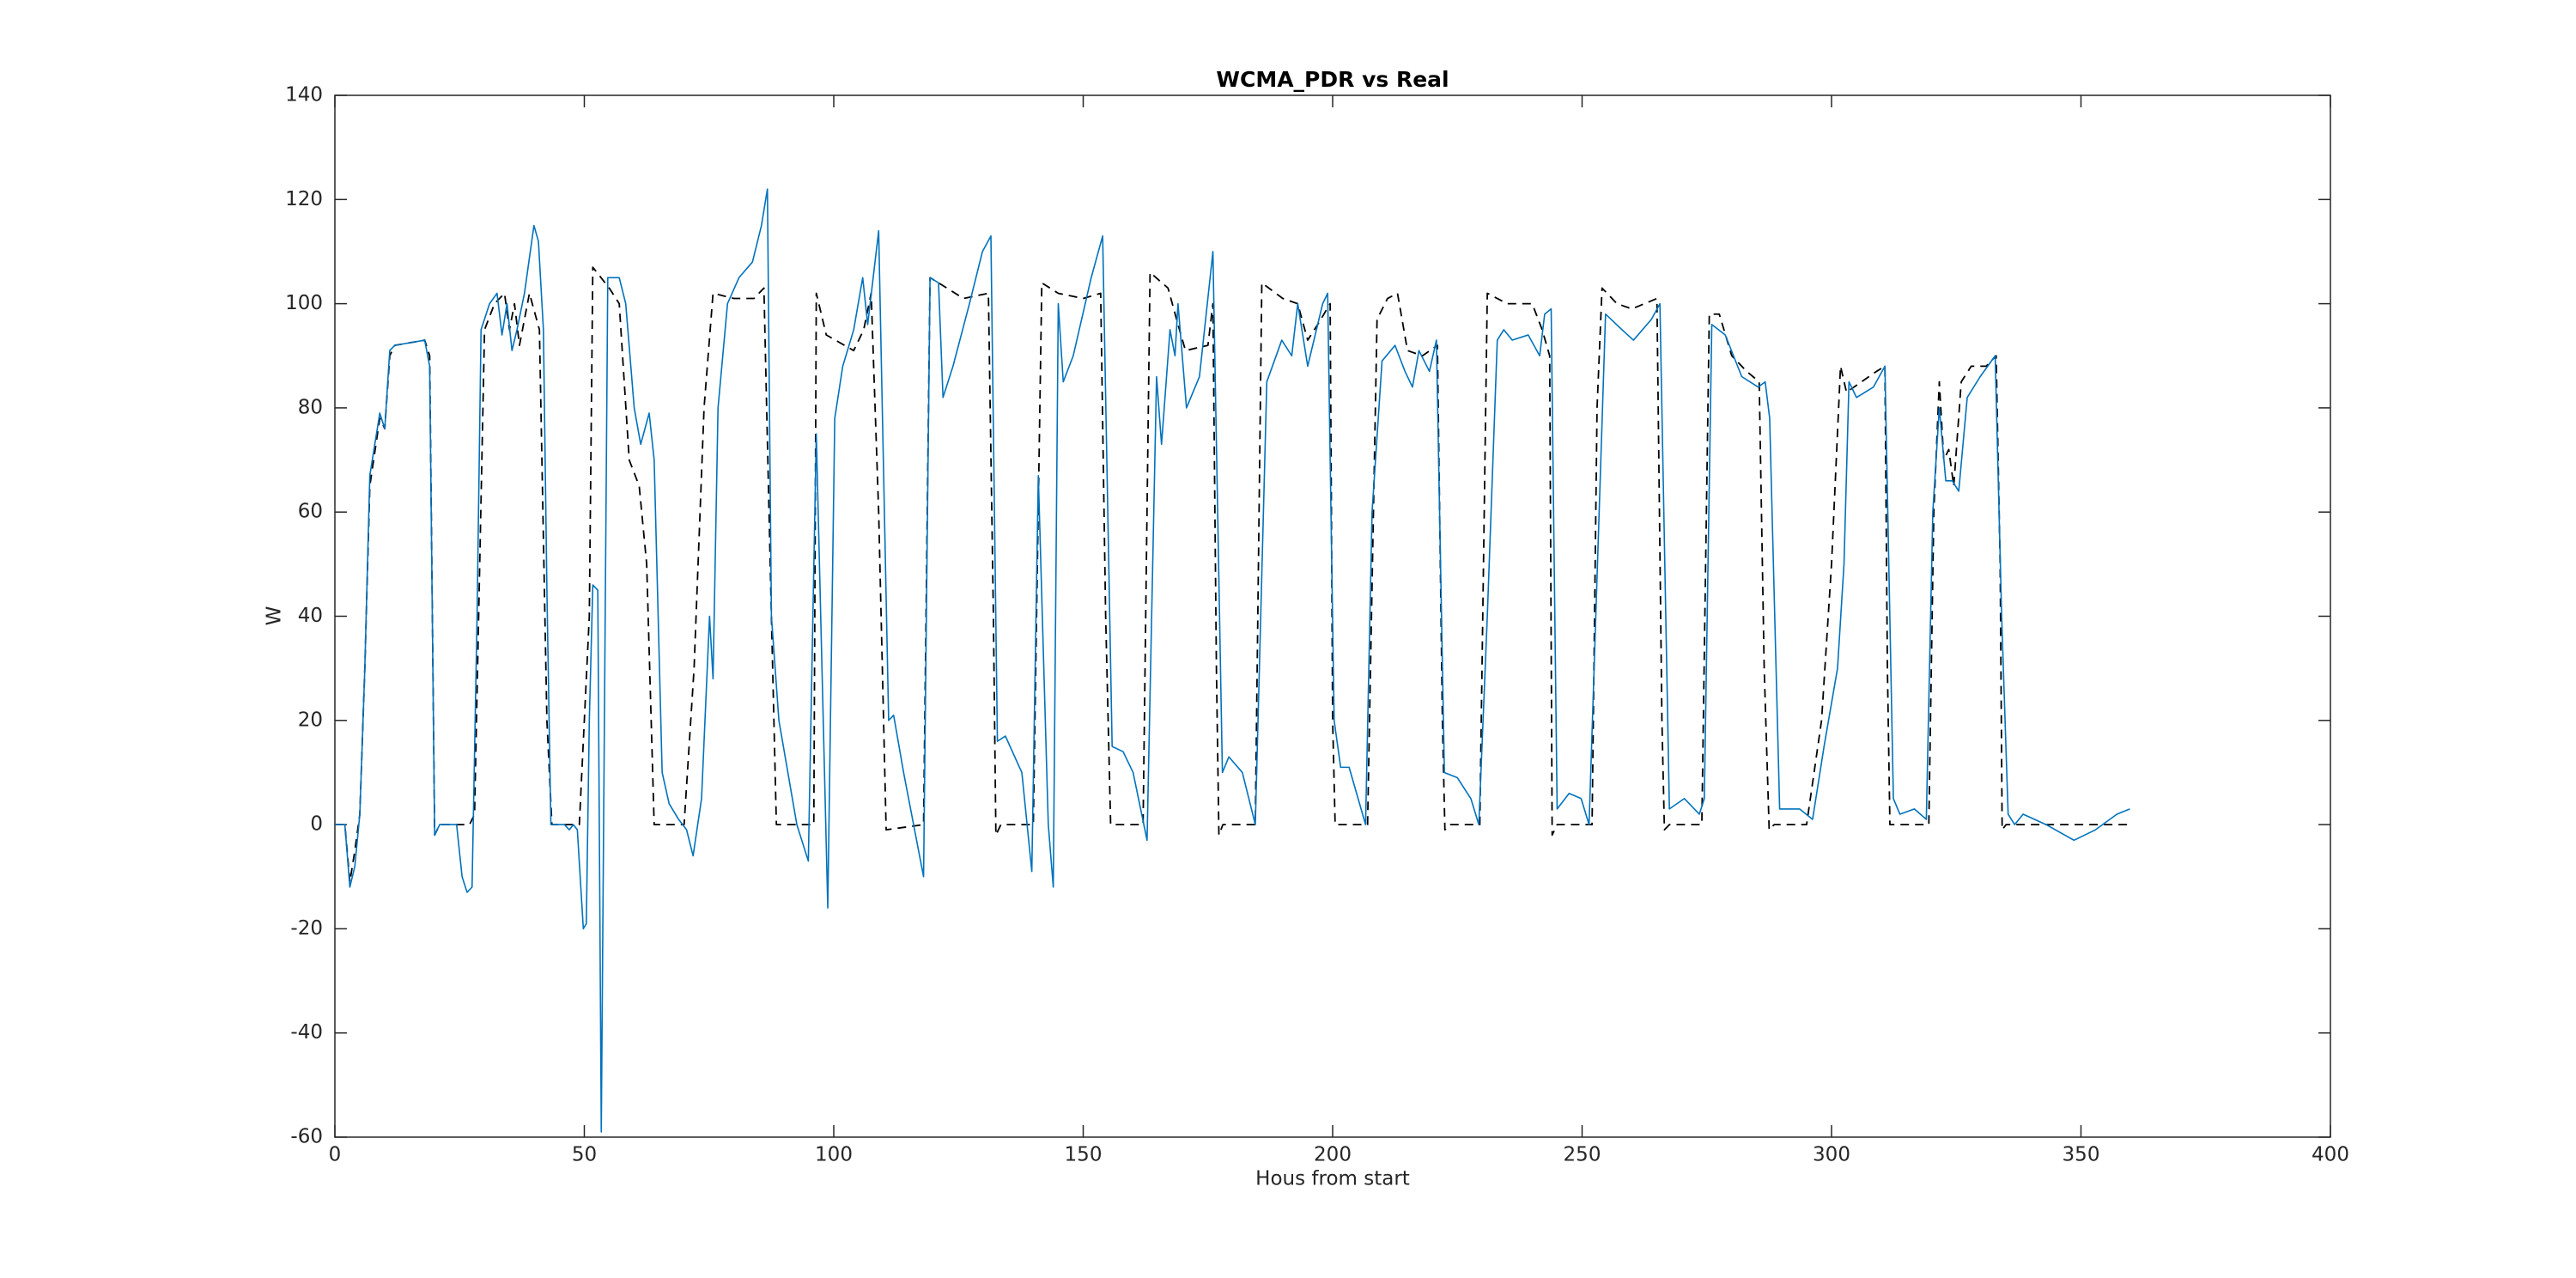 The height and width of the screenshot is (1278, 2576). What do you see at coordinates (275, 616) in the screenshot?
I see `y-axis-label: W` at bounding box center [275, 616].